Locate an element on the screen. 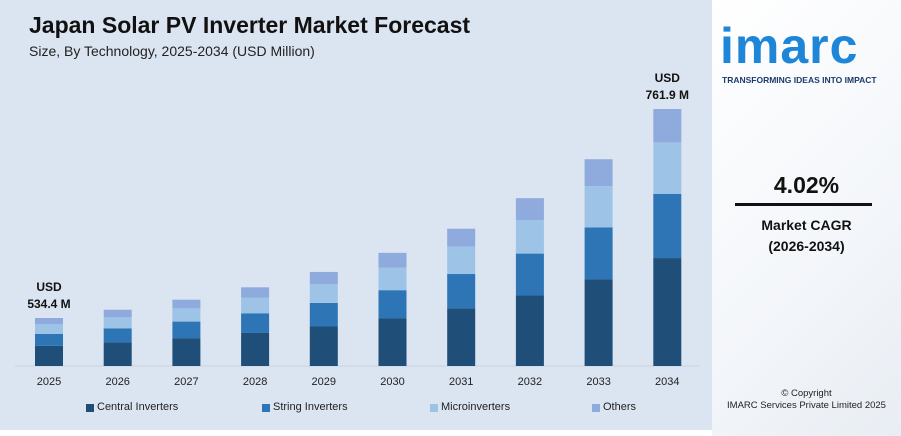 The width and height of the screenshot is (901, 436). x-tick-label: 2027 is located at coordinates (186, 382).